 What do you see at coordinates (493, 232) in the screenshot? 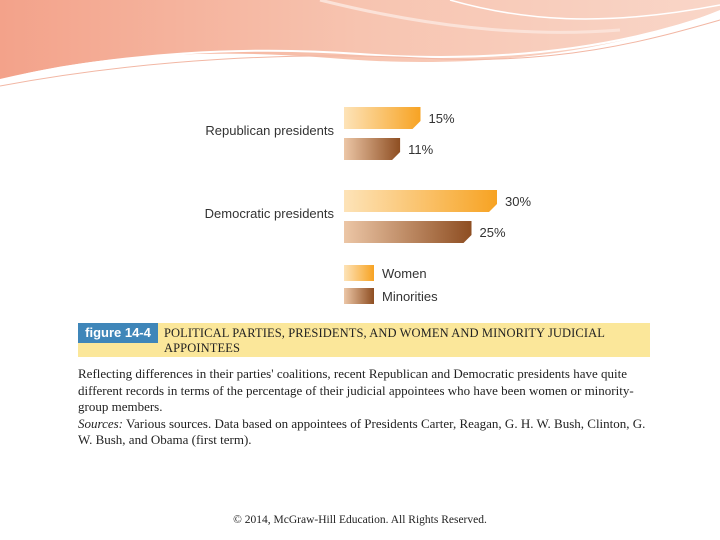
I see `value-label: 25%` at bounding box center [493, 232].